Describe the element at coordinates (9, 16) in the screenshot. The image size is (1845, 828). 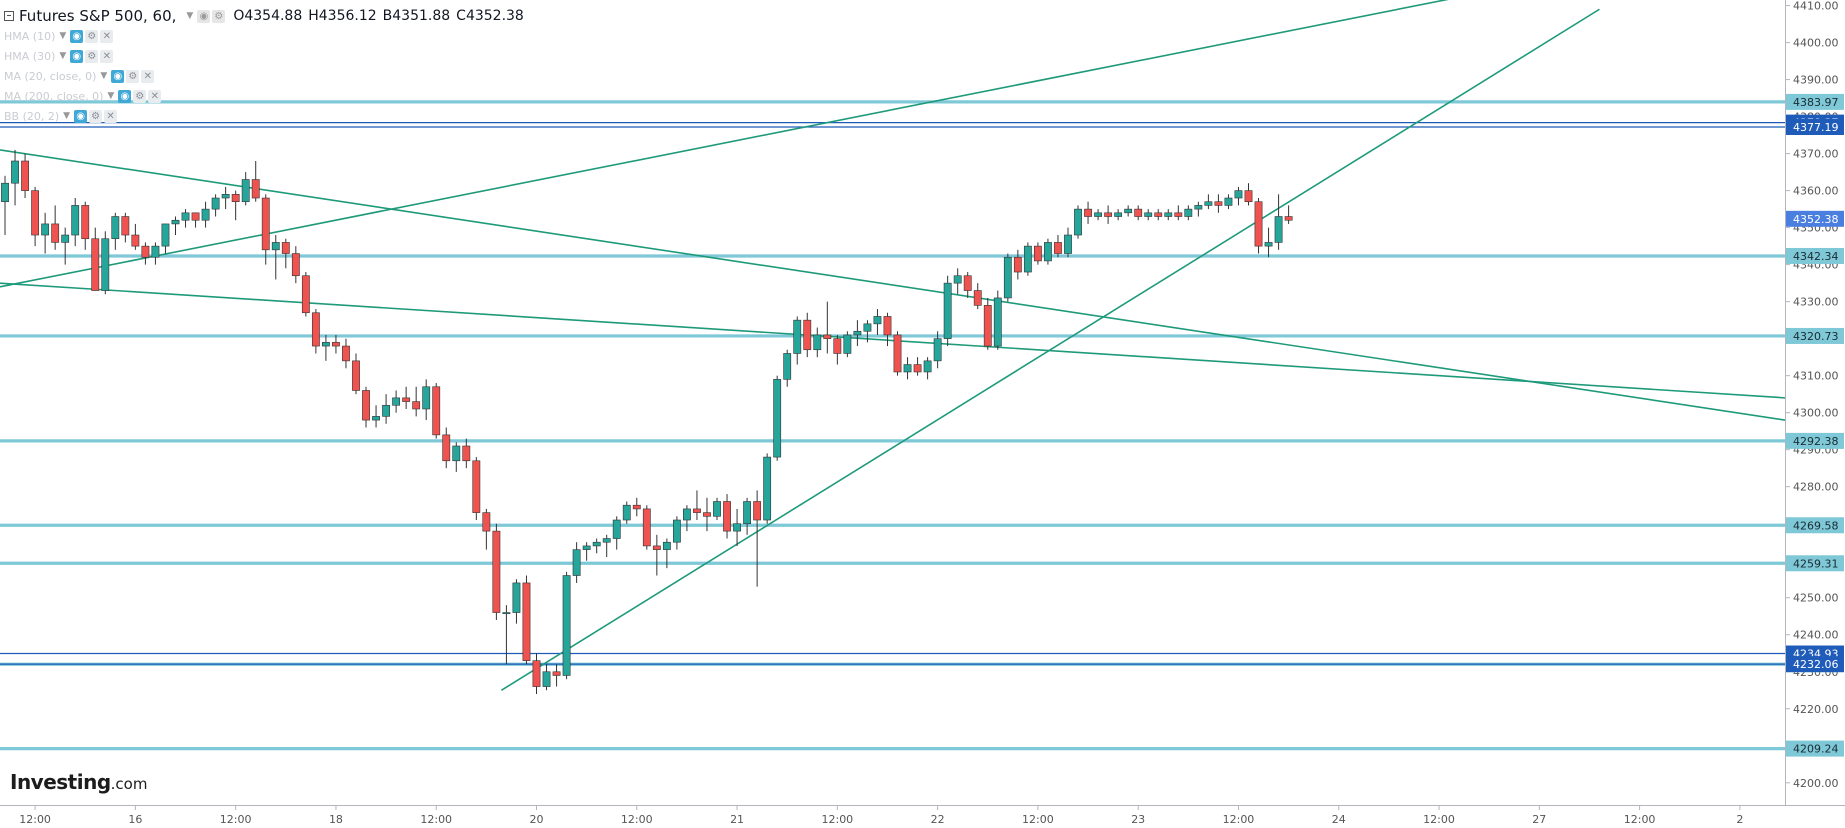
I see `collapse-icon` at that location.